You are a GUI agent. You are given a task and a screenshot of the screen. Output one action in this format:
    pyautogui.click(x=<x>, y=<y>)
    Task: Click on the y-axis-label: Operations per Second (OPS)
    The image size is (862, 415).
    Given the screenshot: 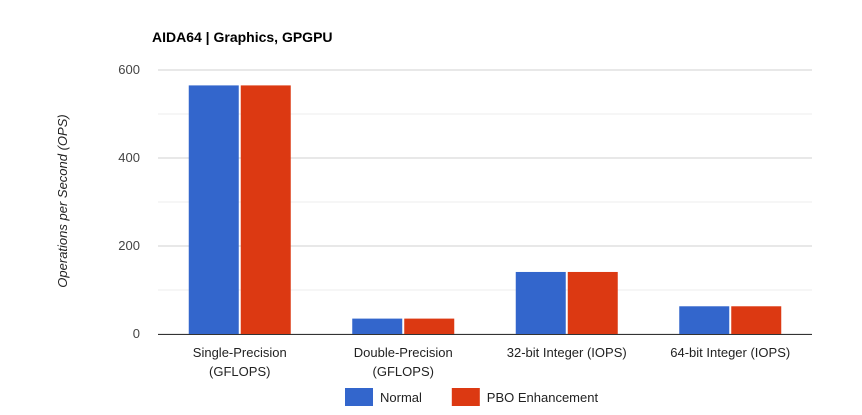 What is the action you would take?
    pyautogui.click(x=62, y=200)
    